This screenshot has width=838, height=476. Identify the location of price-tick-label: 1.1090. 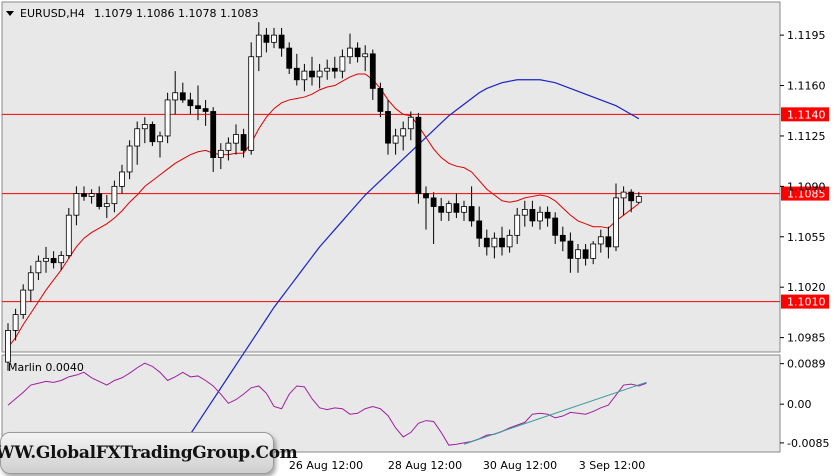
(806, 186).